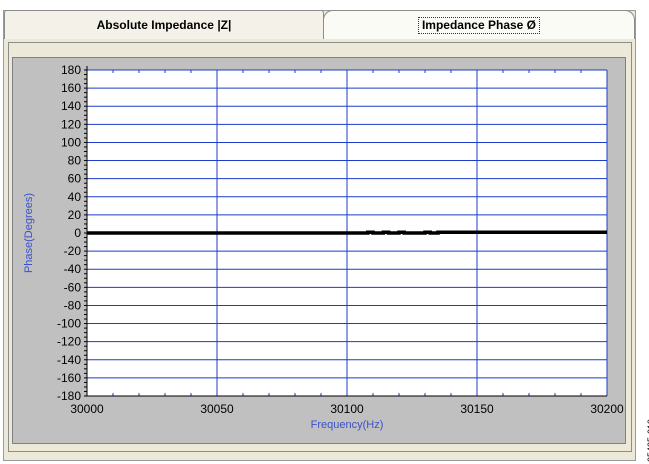 This screenshot has height=464, width=649. I want to click on y-axis-title: Phase(Degrees), so click(29, 233).